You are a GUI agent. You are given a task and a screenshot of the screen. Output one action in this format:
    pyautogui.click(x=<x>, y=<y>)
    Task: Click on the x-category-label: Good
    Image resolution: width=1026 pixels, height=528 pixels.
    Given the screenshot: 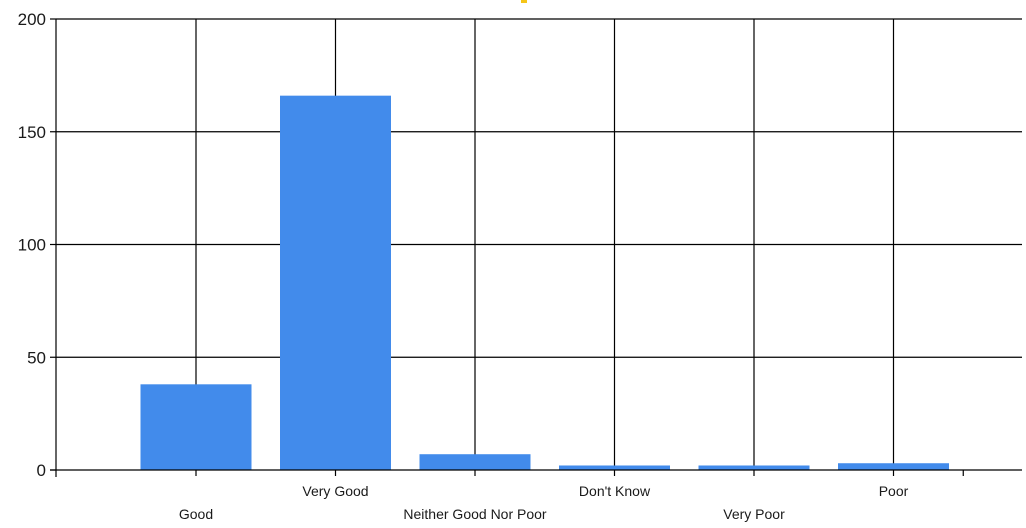 What is the action you would take?
    pyautogui.click(x=196, y=514)
    